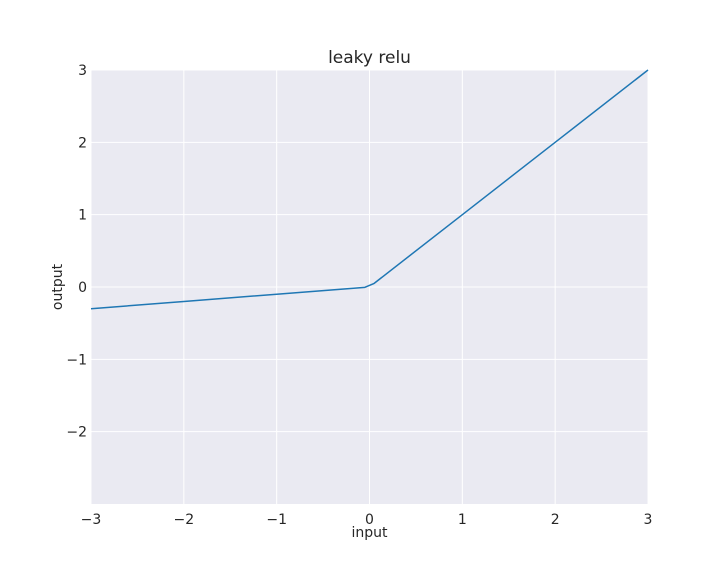 The width and height of the screenshot is (720, 581). I want to click on chart-title: leaky relu, so click(369, 58).